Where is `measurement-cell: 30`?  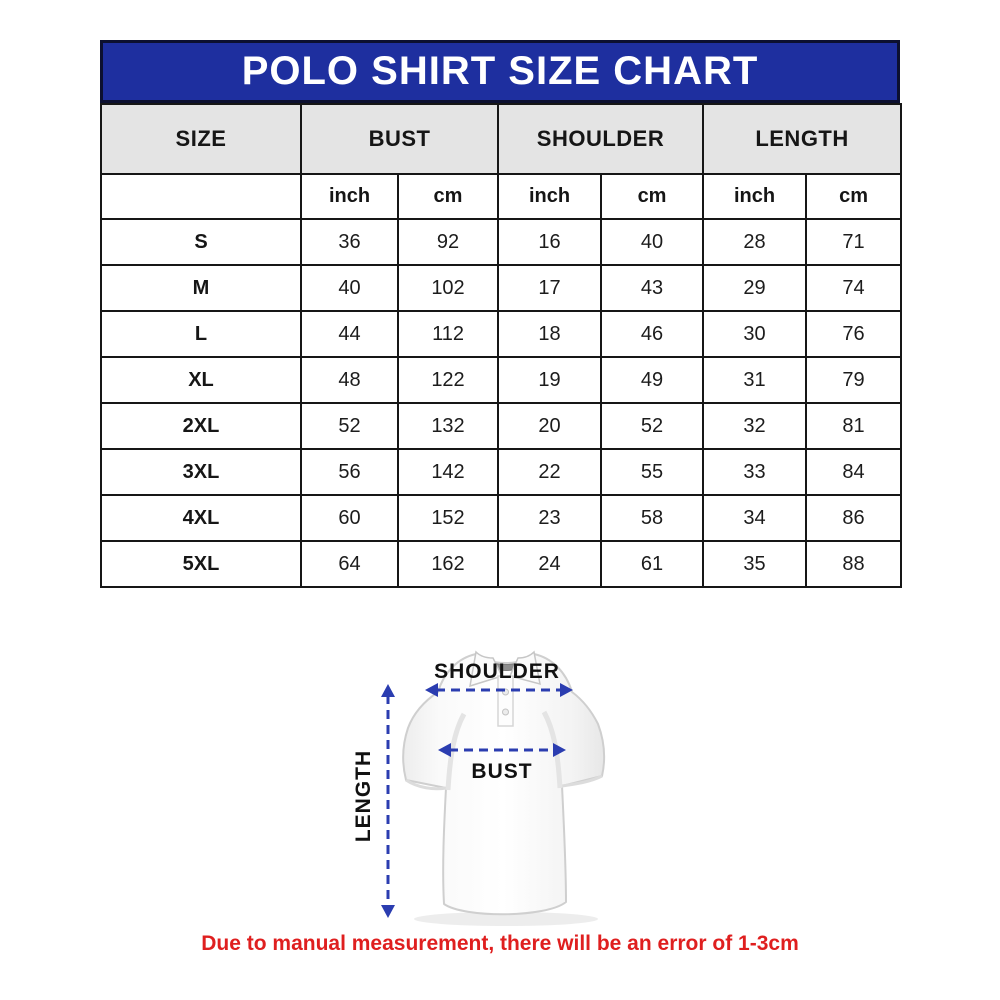 measurement-cell: 30 is located at coordinates (755, 334).